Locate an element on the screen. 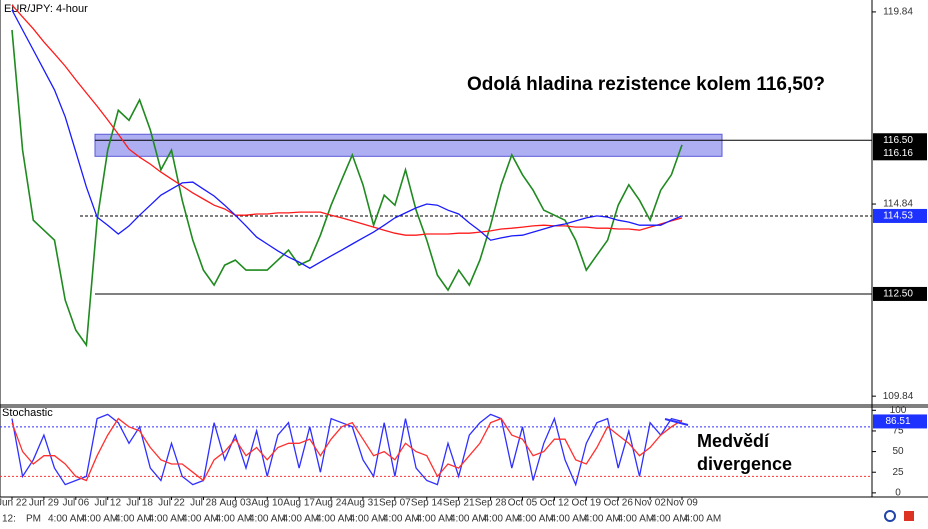 This screenshot has width=928, height=529. x-tick-label: Jun 22 is located at coordinates (13, 503).